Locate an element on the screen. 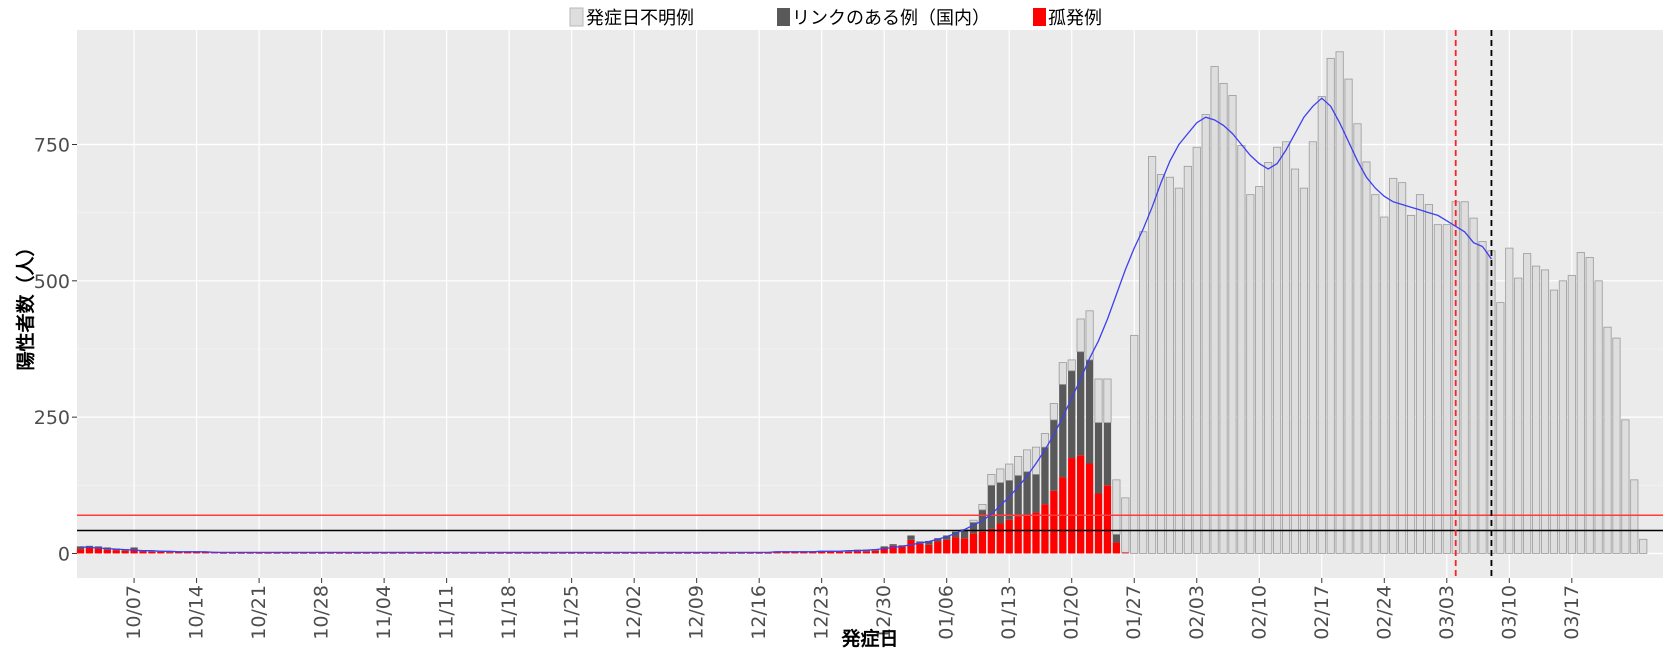 This screenshot has width=1667, height=652. y-tick-label: 500 is located at coordinates (52, 282).